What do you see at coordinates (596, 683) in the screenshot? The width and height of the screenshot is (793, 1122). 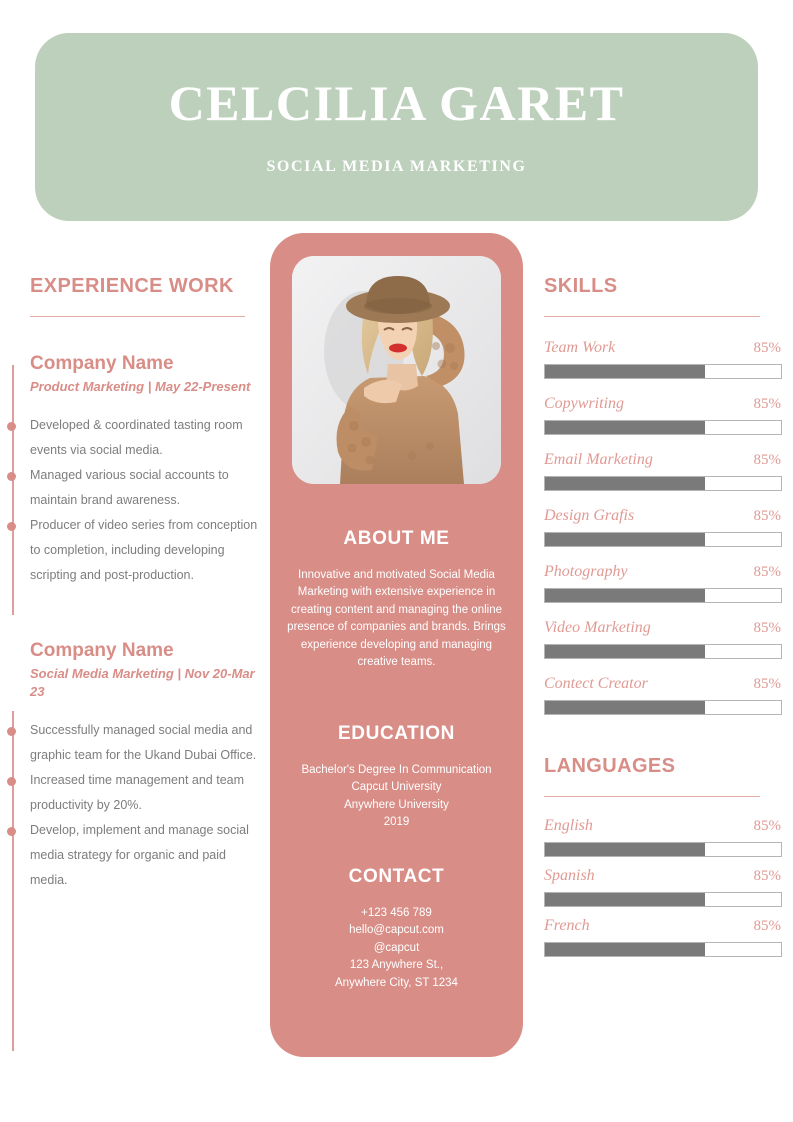 I see `skill-label: Contect Creator` at bounding box center [596, 683].